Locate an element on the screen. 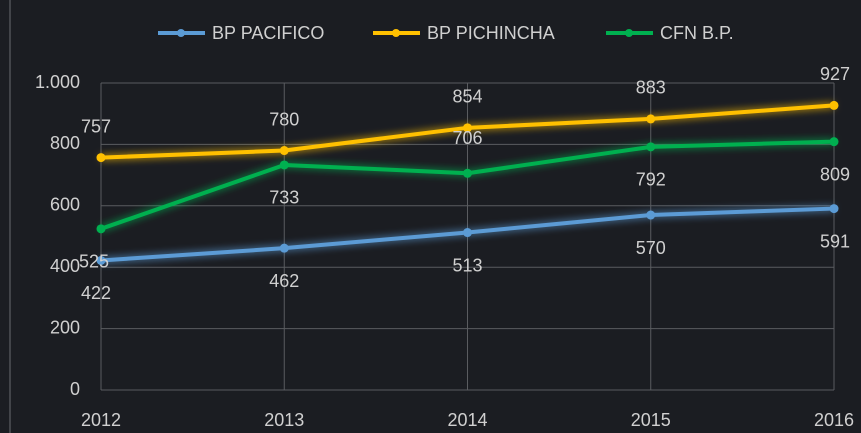 The image size is (861, 433). data-label: 927 is located at coordinates (835, 74).